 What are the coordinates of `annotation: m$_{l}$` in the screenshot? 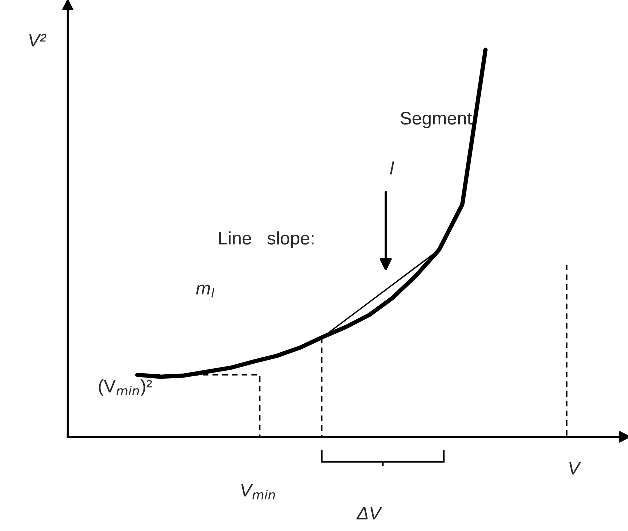 It's located at (205, 291).